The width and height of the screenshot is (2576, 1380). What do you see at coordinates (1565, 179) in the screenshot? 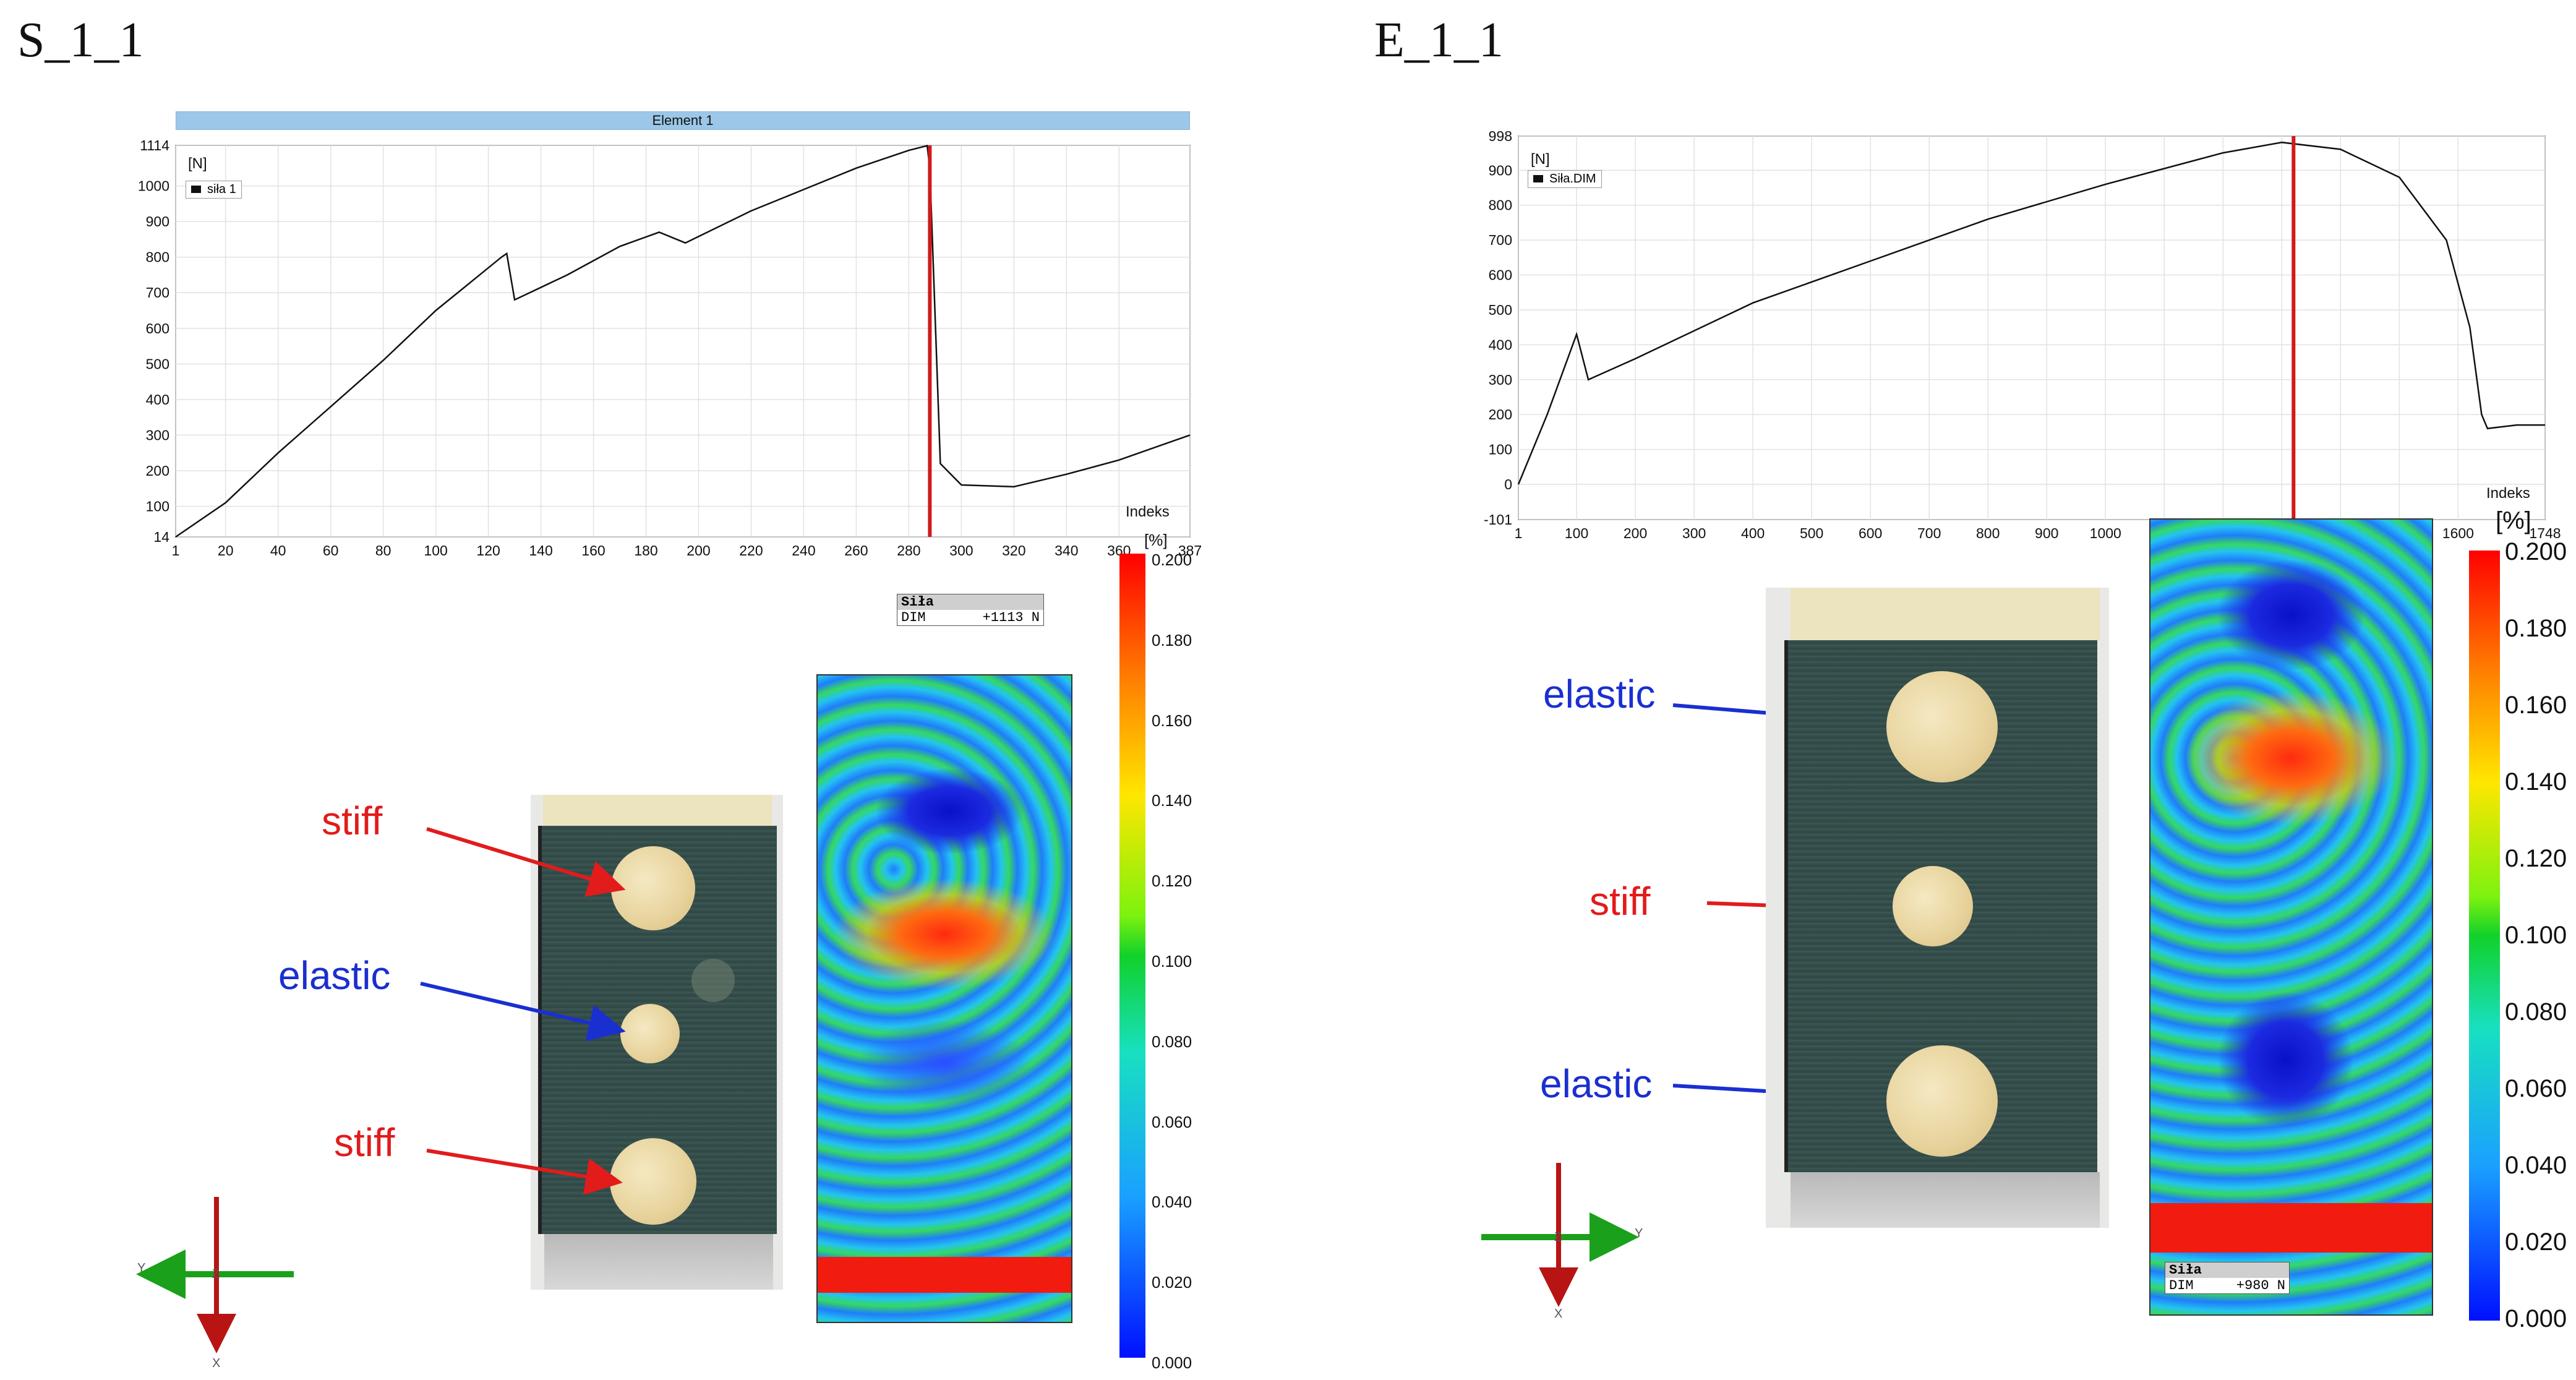
I see `right-legend: Siła.DIM` at bounding box center [1565, 179].